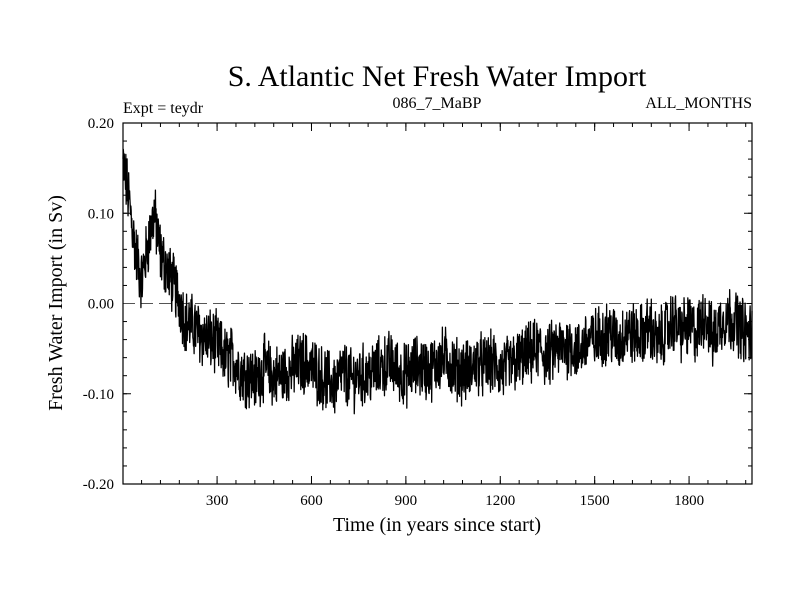 The width and height of the screenshot is (800, 600). I want to click on x-tick-label: 900, so click(406, 501).